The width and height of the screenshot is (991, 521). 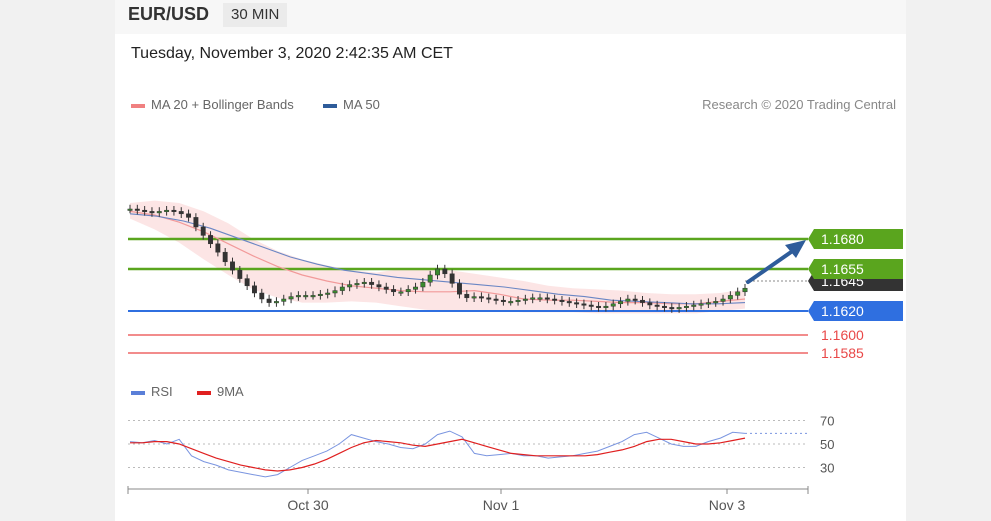 I want to click on rsi-line, so click(x=437, y=454).